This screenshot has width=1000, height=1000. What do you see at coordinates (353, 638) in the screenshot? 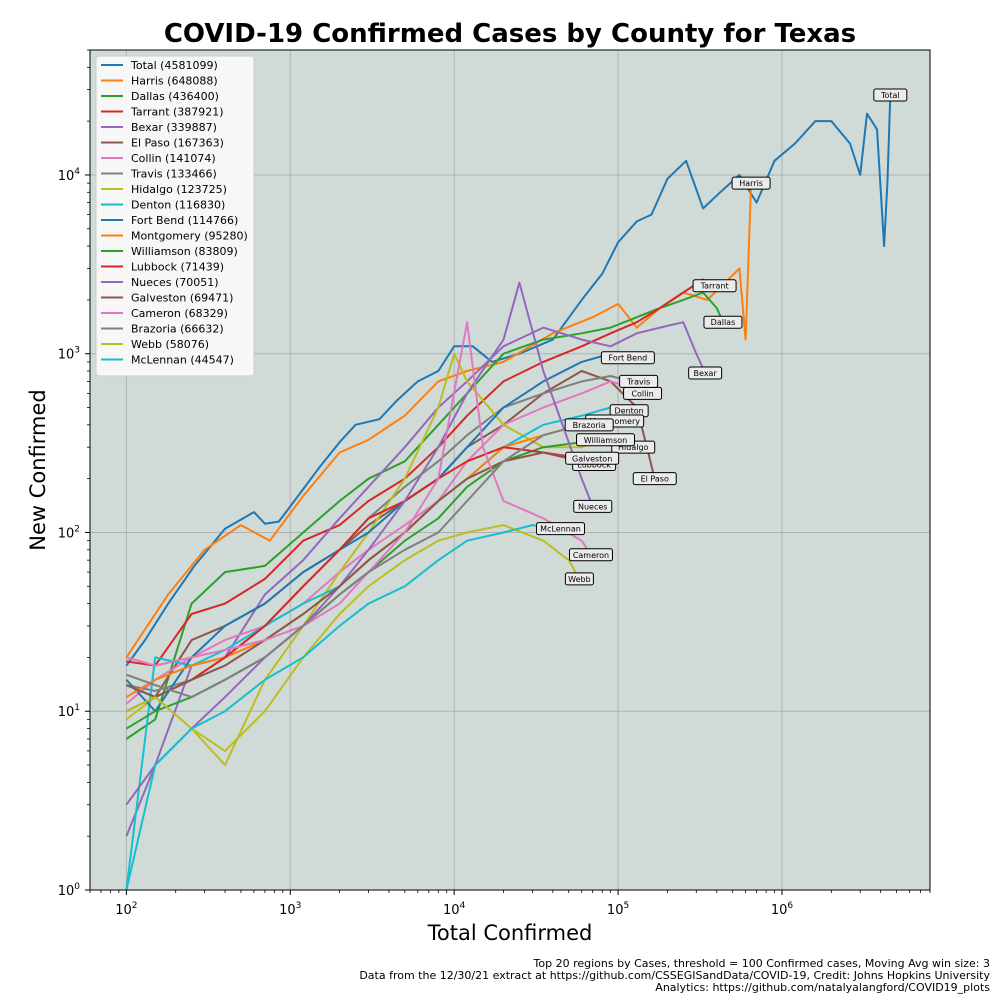
I see `series-line-webb` at bounding box center [353, 638].